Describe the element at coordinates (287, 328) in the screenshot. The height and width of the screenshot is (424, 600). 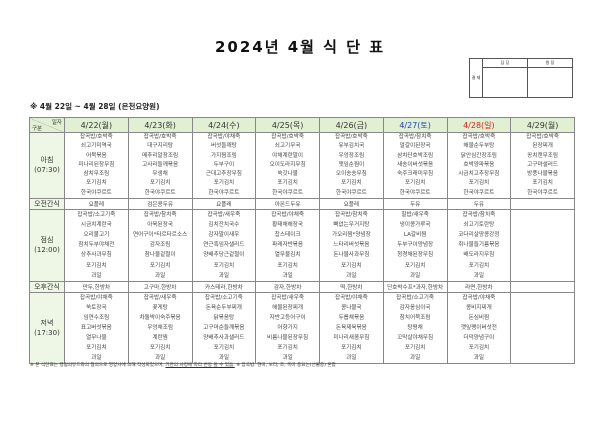
I see `menu-item: 어향가지` at that location.